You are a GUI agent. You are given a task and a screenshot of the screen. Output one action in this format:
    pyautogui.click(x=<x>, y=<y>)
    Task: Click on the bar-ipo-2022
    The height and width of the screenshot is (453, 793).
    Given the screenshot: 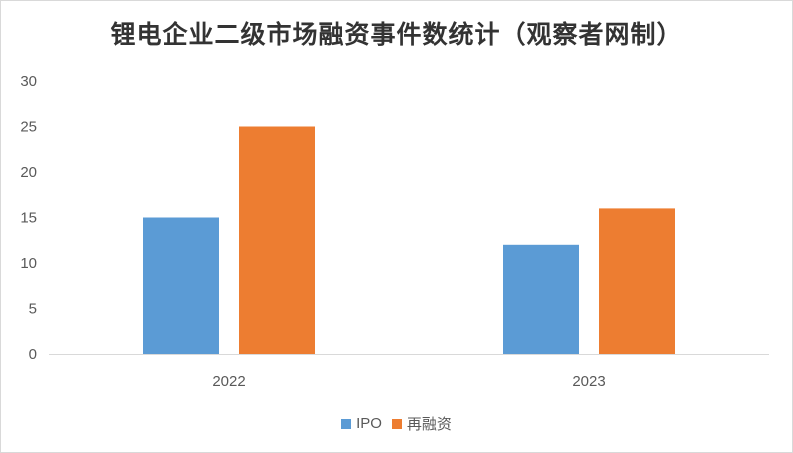 What is the action you would take?
    pyautogui.click(x=181, y=285)
    